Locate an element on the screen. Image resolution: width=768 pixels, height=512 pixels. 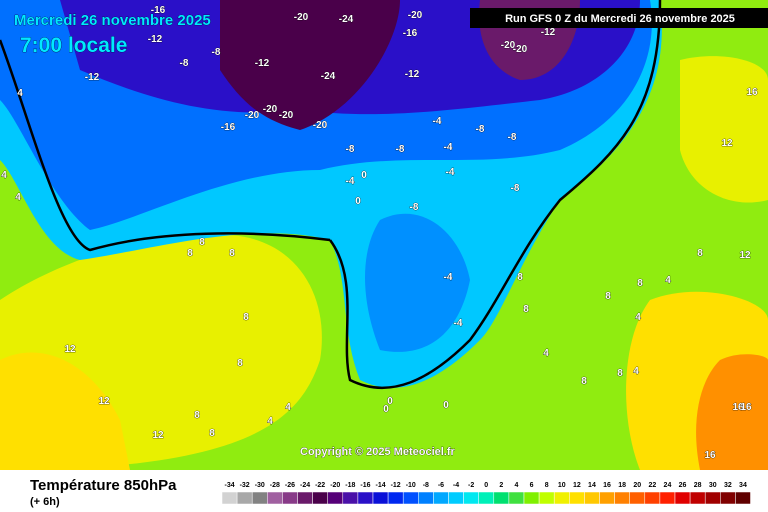
legend-tick-label: -28 is located at coordinates (275, 485).